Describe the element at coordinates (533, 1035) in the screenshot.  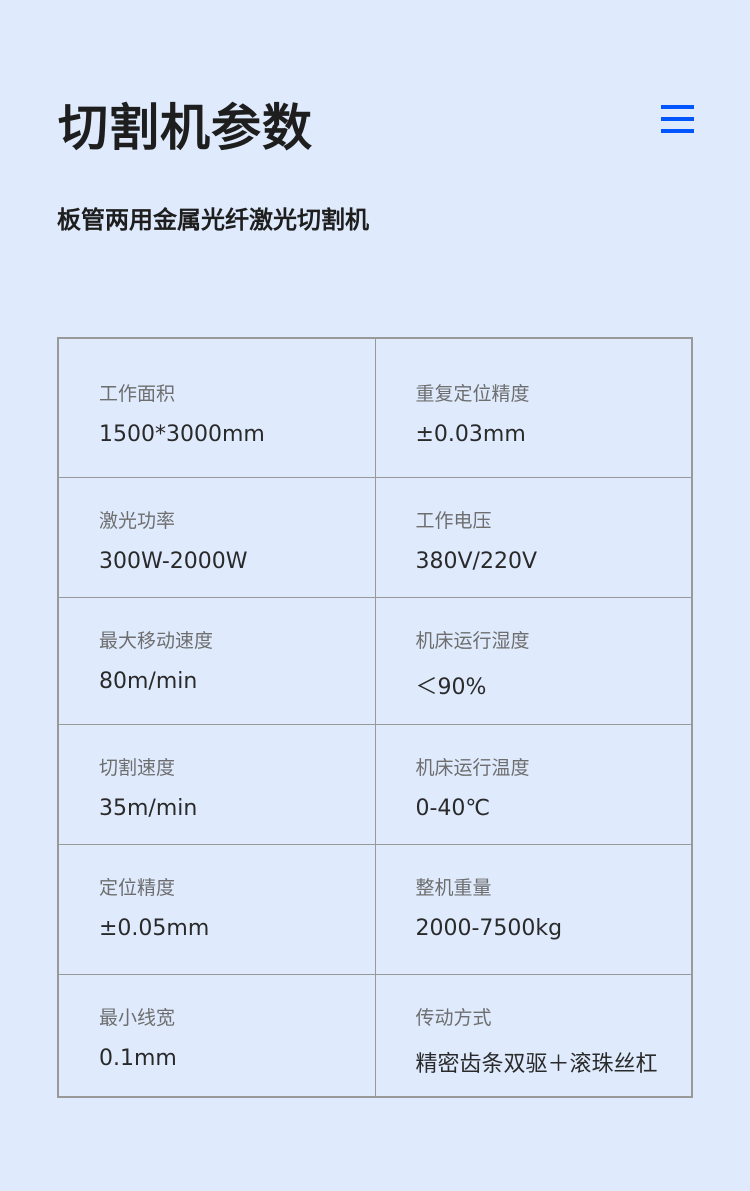
I see `spec-cell: 传动方式精密齿条双驱＋滚珠丝杠` at that location.